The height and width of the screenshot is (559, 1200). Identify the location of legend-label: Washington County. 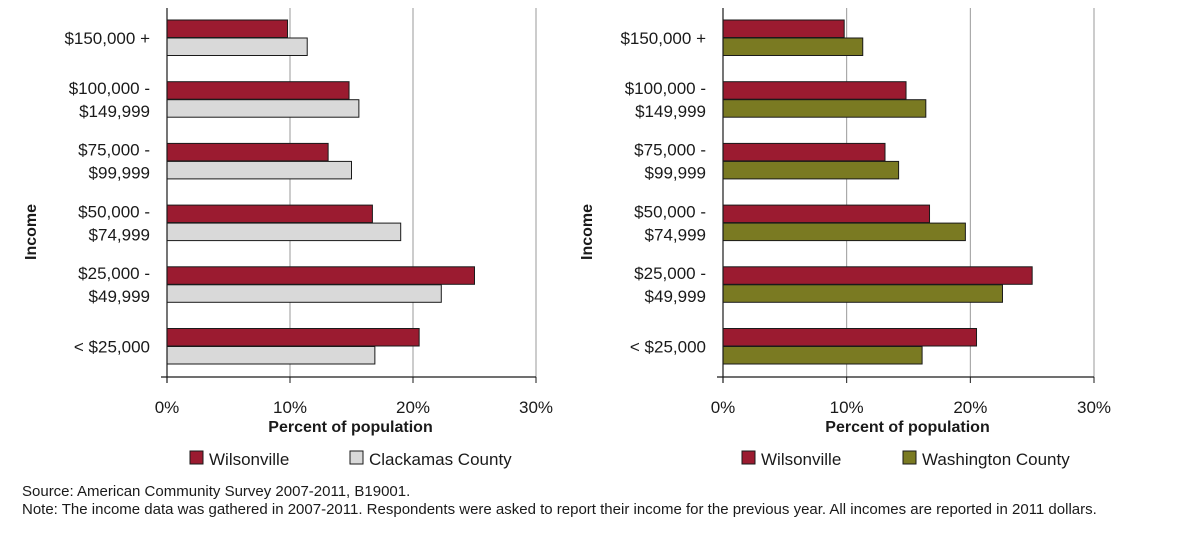
(996, 459).